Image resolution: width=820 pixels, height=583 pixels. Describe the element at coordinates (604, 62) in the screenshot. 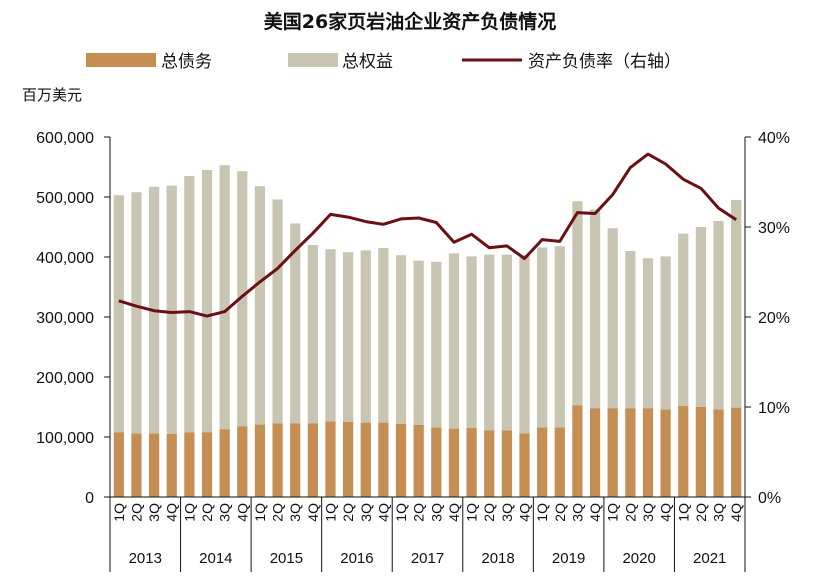

I see `legend-label-ratio: 资产负债率（右轴）` at that location.